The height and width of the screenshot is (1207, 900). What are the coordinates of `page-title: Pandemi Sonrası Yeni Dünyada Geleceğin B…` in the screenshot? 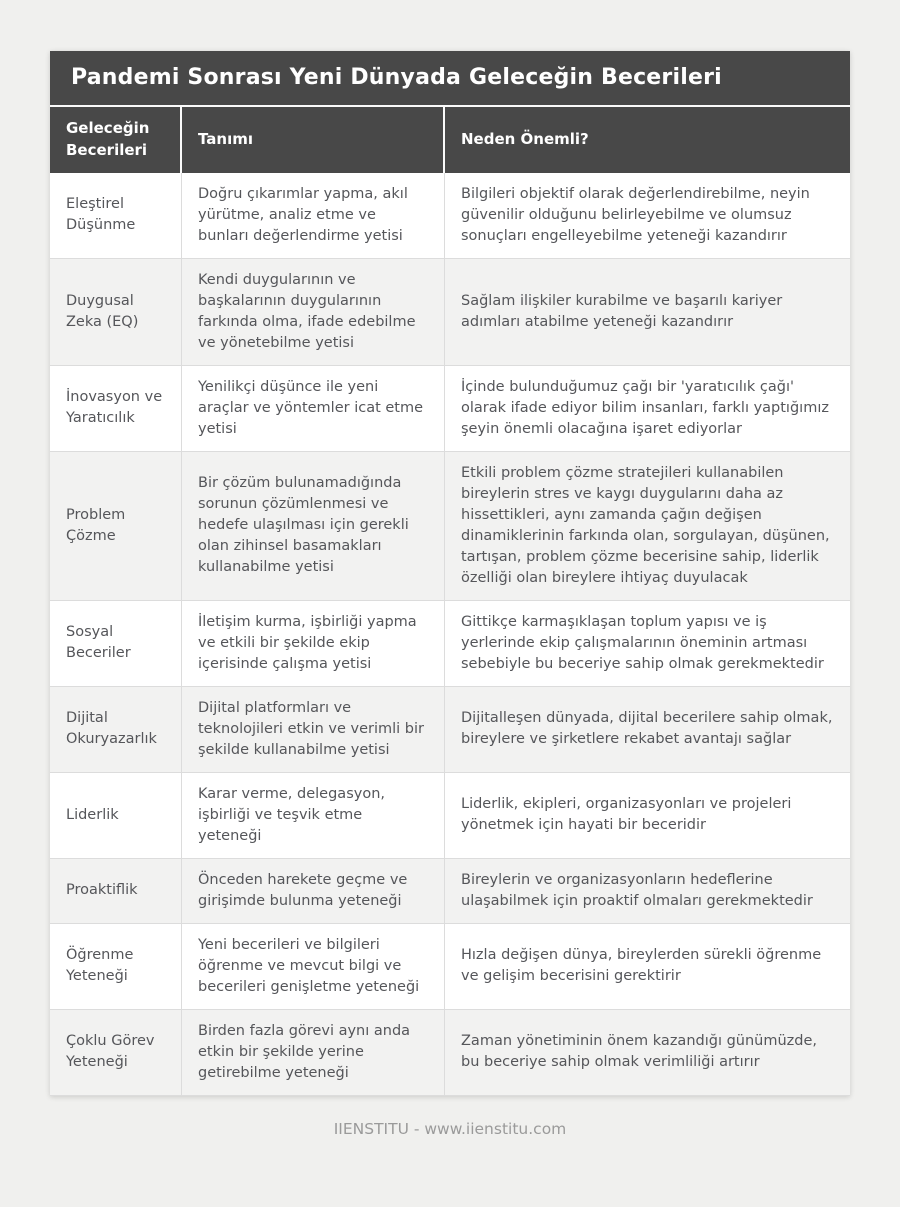 It's located at (396, 77).